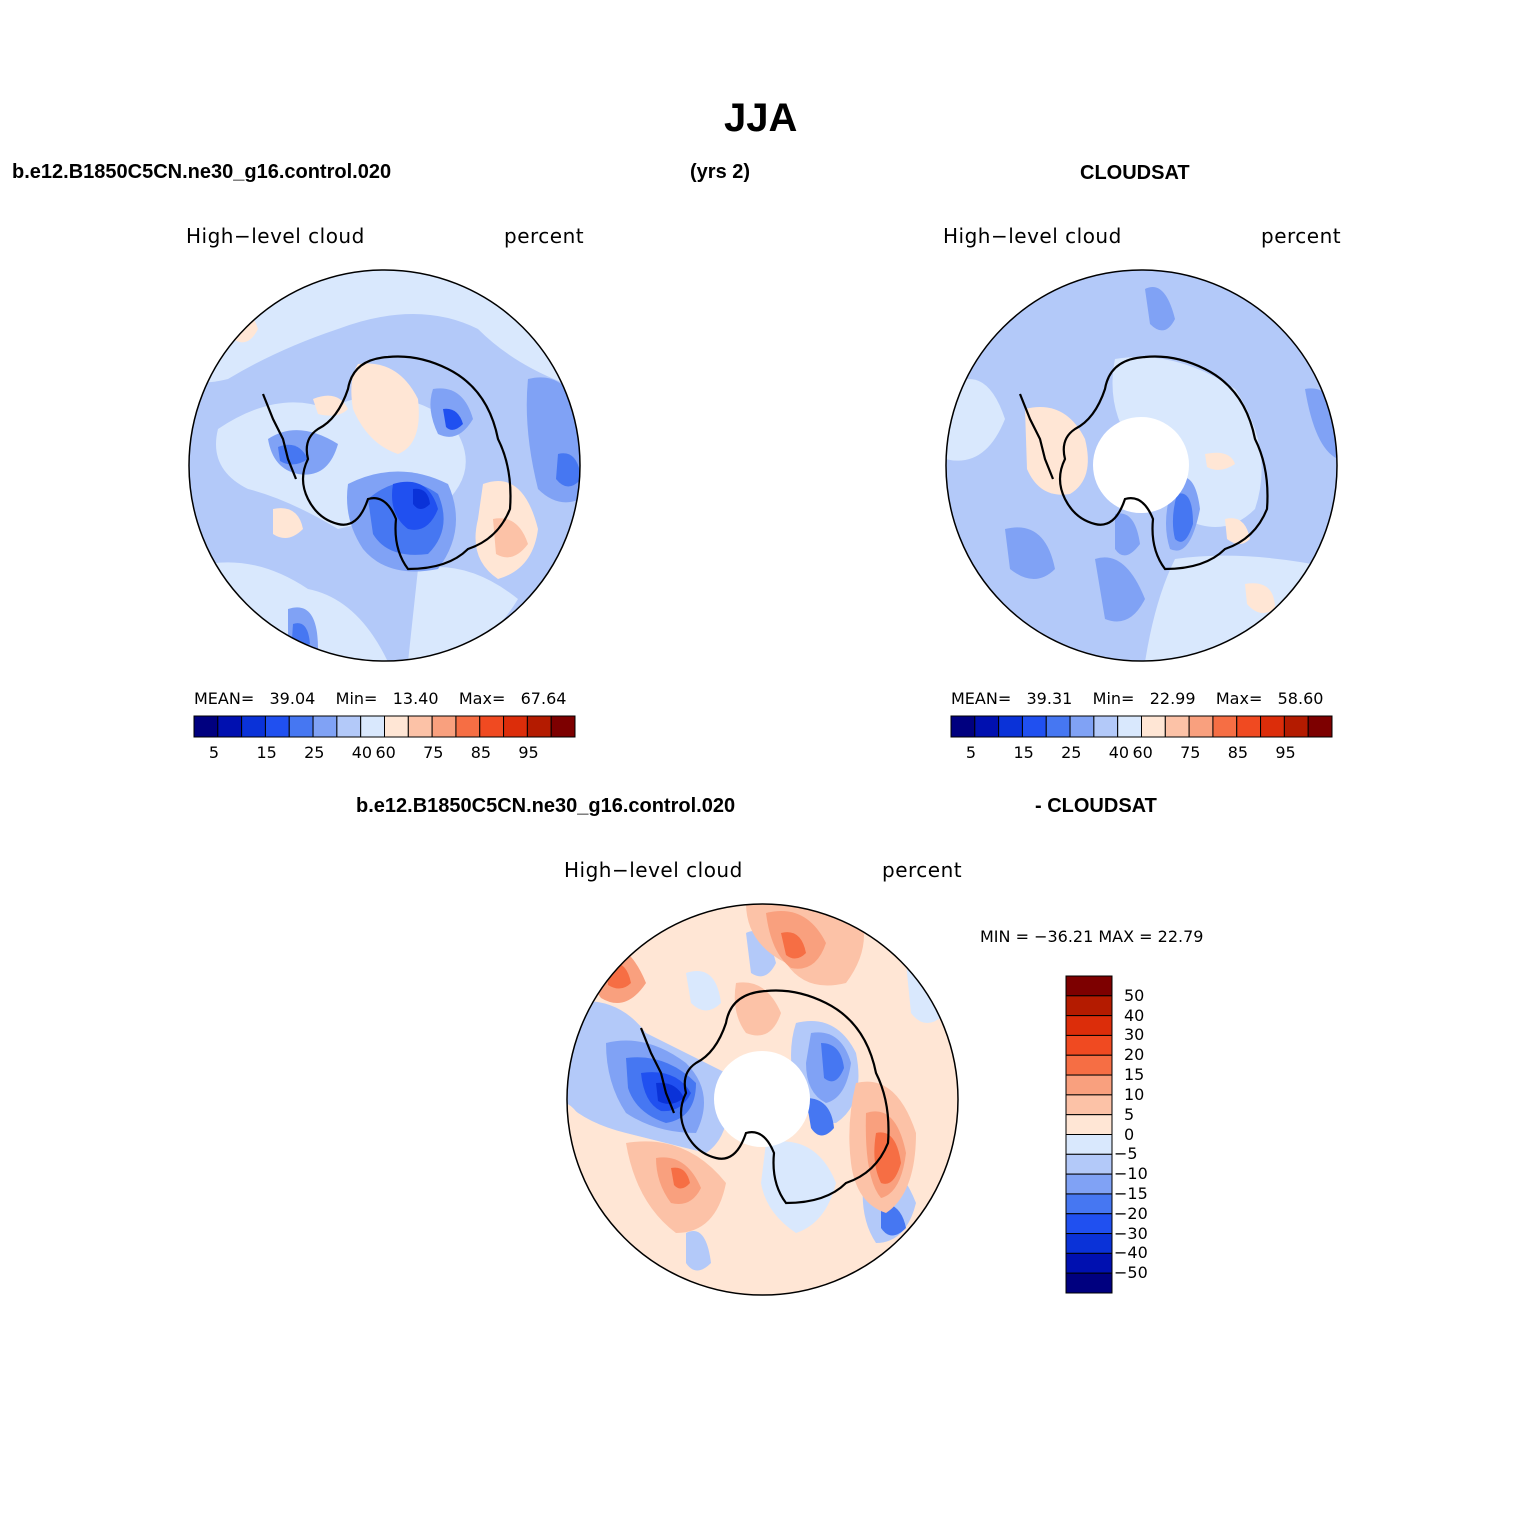 Image resolution: width=1525 pixels, height=1525 pixels. I want to click on colorbar-tick-label: −20, so click(1131, 1213).